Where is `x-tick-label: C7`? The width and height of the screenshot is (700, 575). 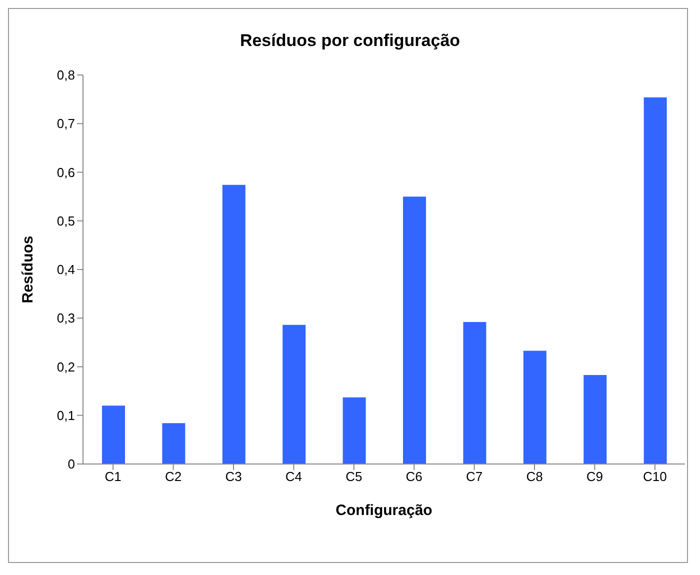 x-tick-label: C7 is located at coordinates (474, 476).